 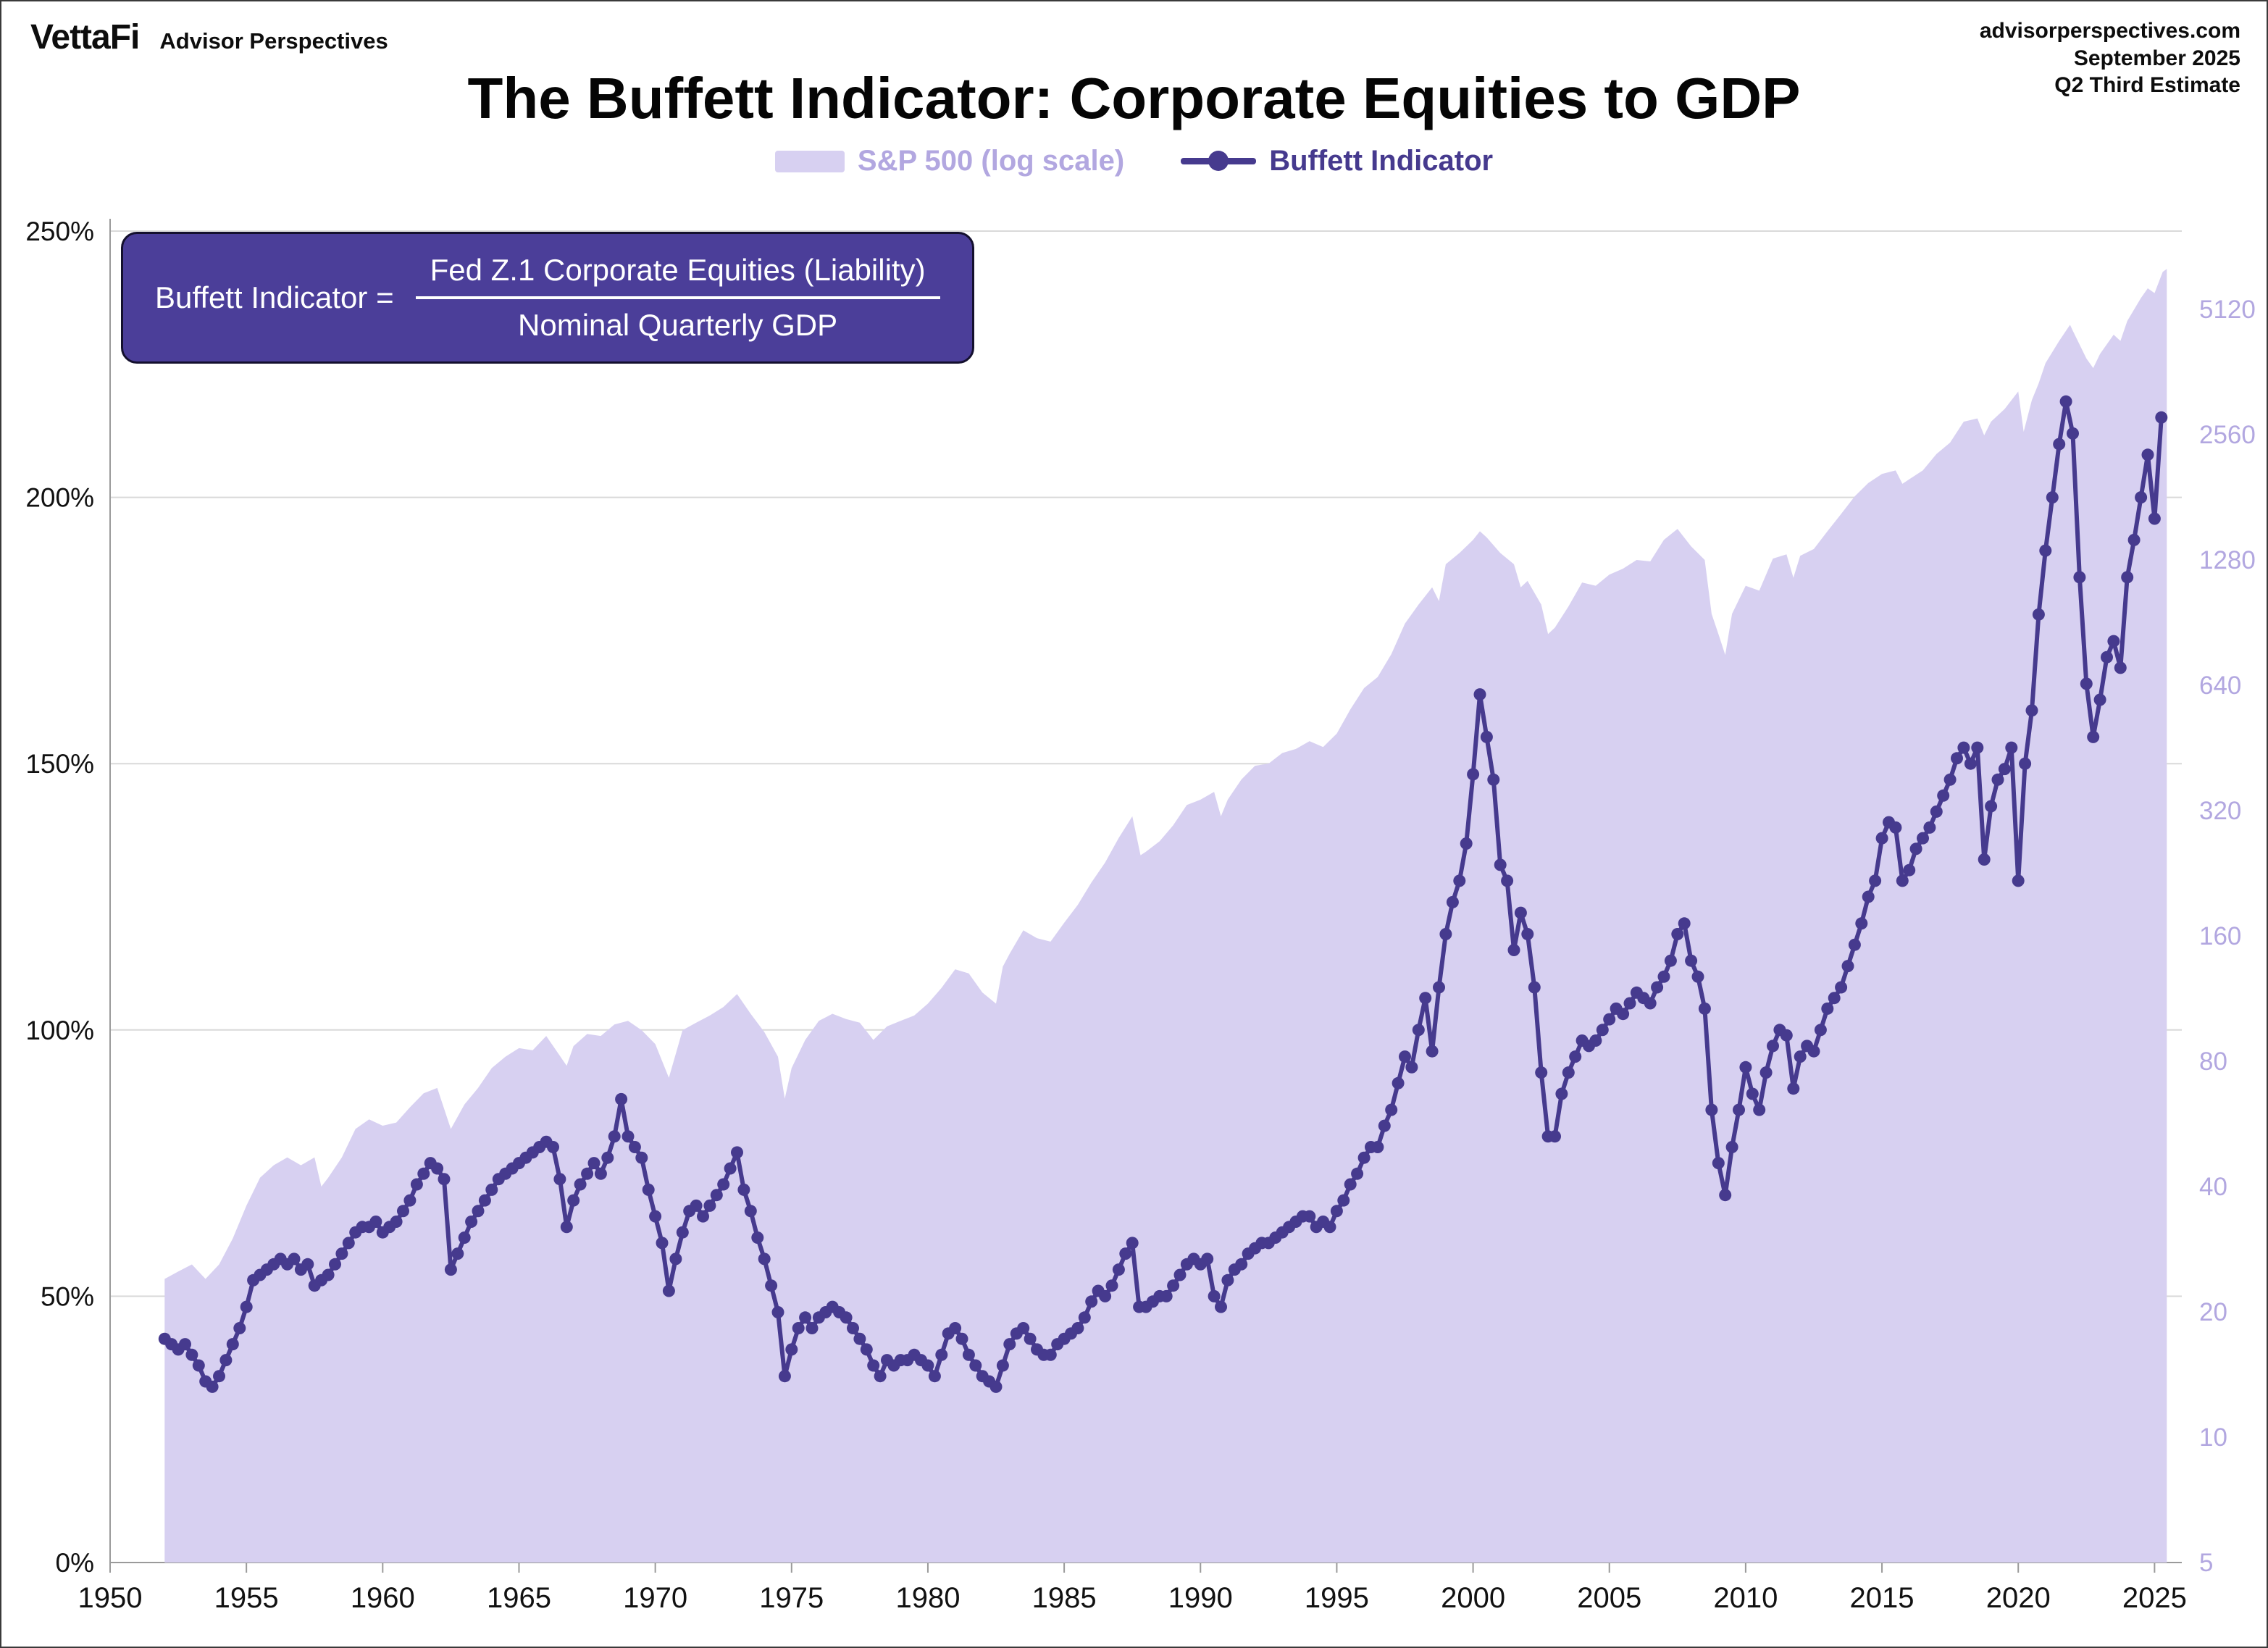 I want to click on x-axis-label: 1950, so click(x=111, y=1598).